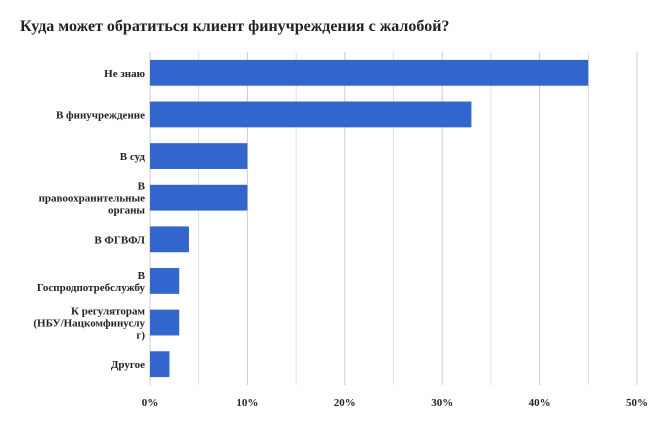  What do you see at coordinates (540, 403) in the screenshot?
I see `x-tick-label: 40%` at bounding box center [540, 403].